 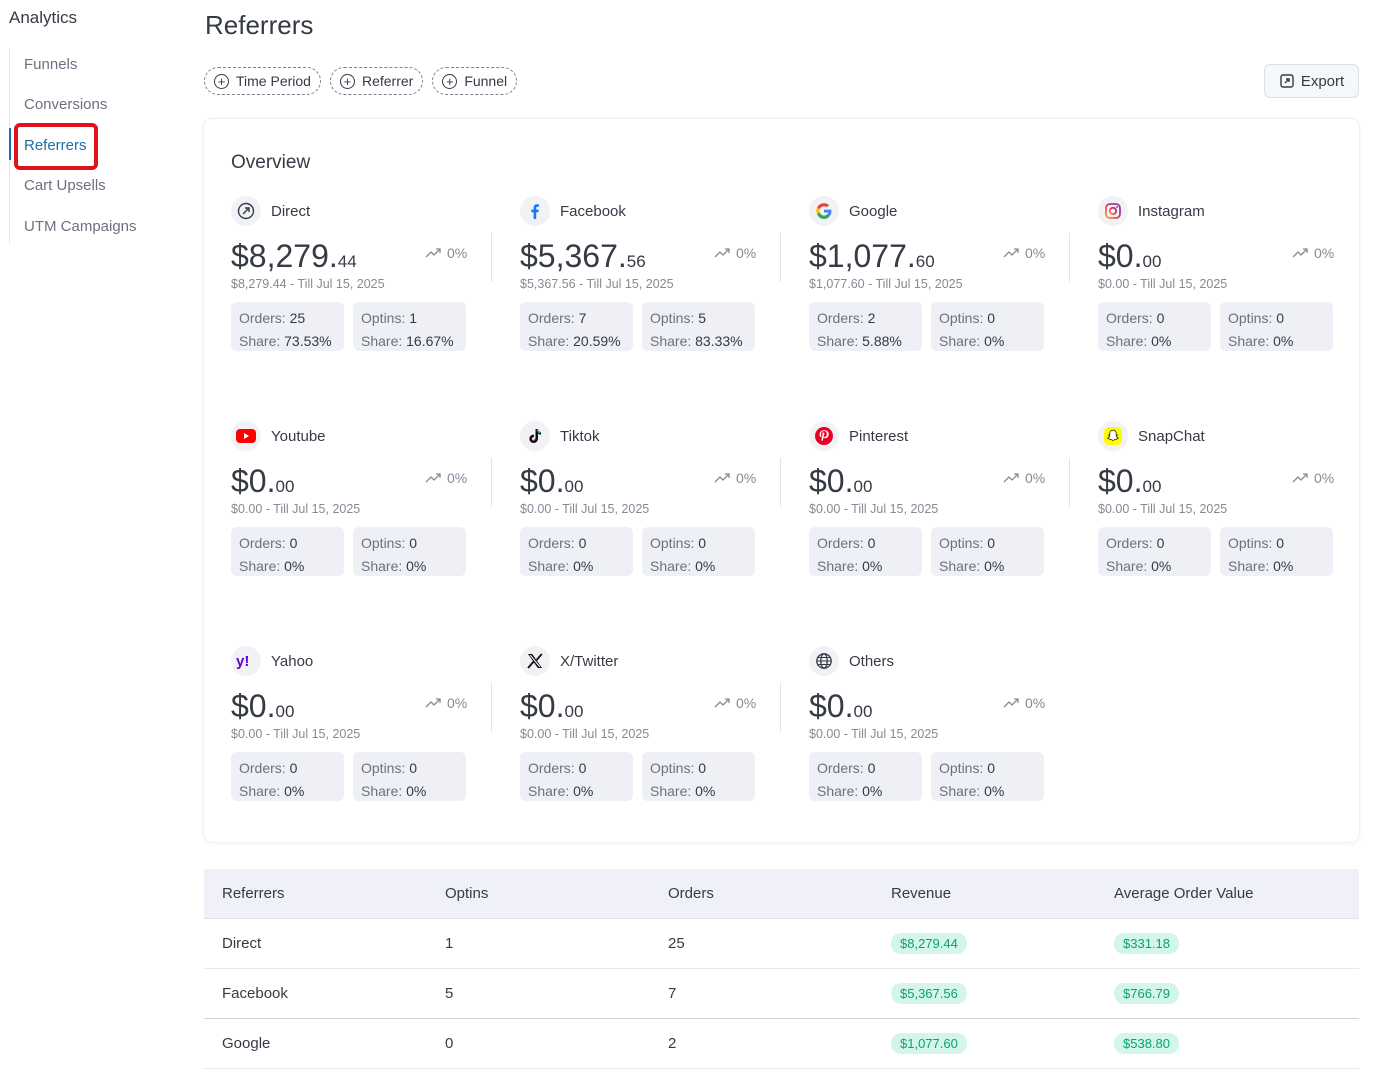 I want to click on cell-optins: 0, so click(x=449, y=1043).